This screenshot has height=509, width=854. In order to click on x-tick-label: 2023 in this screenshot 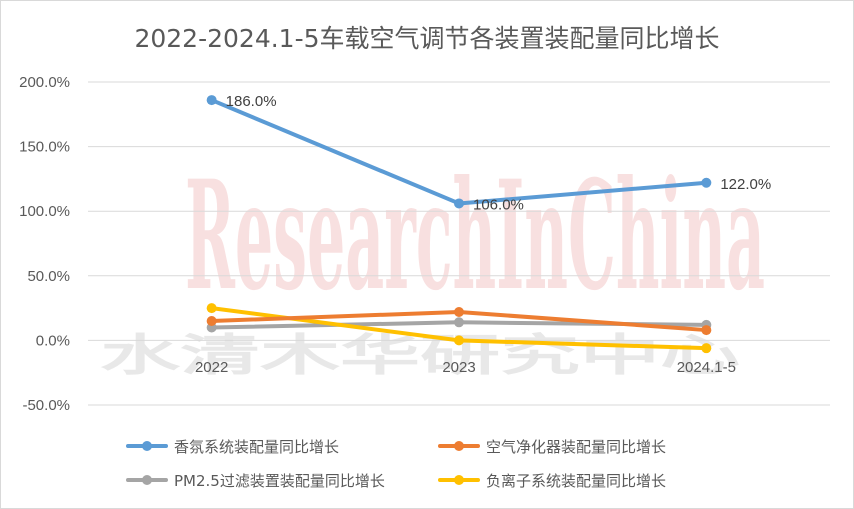, I will do `click(458, 367)`.